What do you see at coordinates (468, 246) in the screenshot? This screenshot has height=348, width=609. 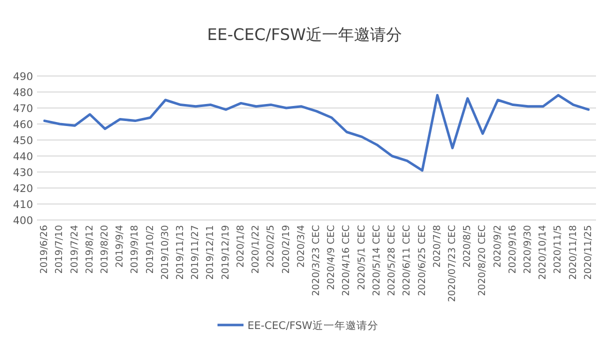 I see `x-tick-label: 2020/8/5` at bounding box center [468, 246].